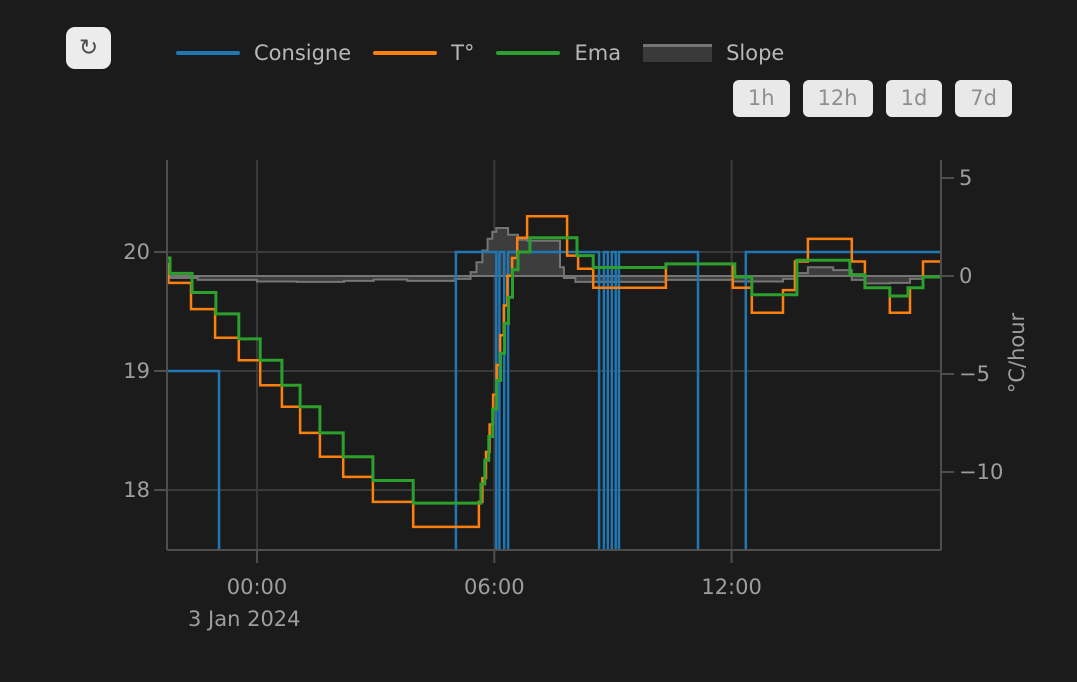  I want to click on y-right-tick-label: 5, so click(965, 178).